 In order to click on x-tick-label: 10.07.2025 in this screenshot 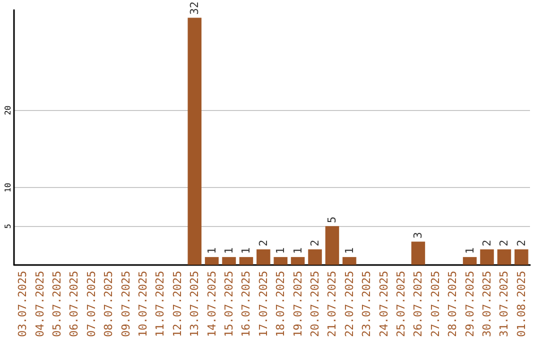, I will do `click(143, 304)`.